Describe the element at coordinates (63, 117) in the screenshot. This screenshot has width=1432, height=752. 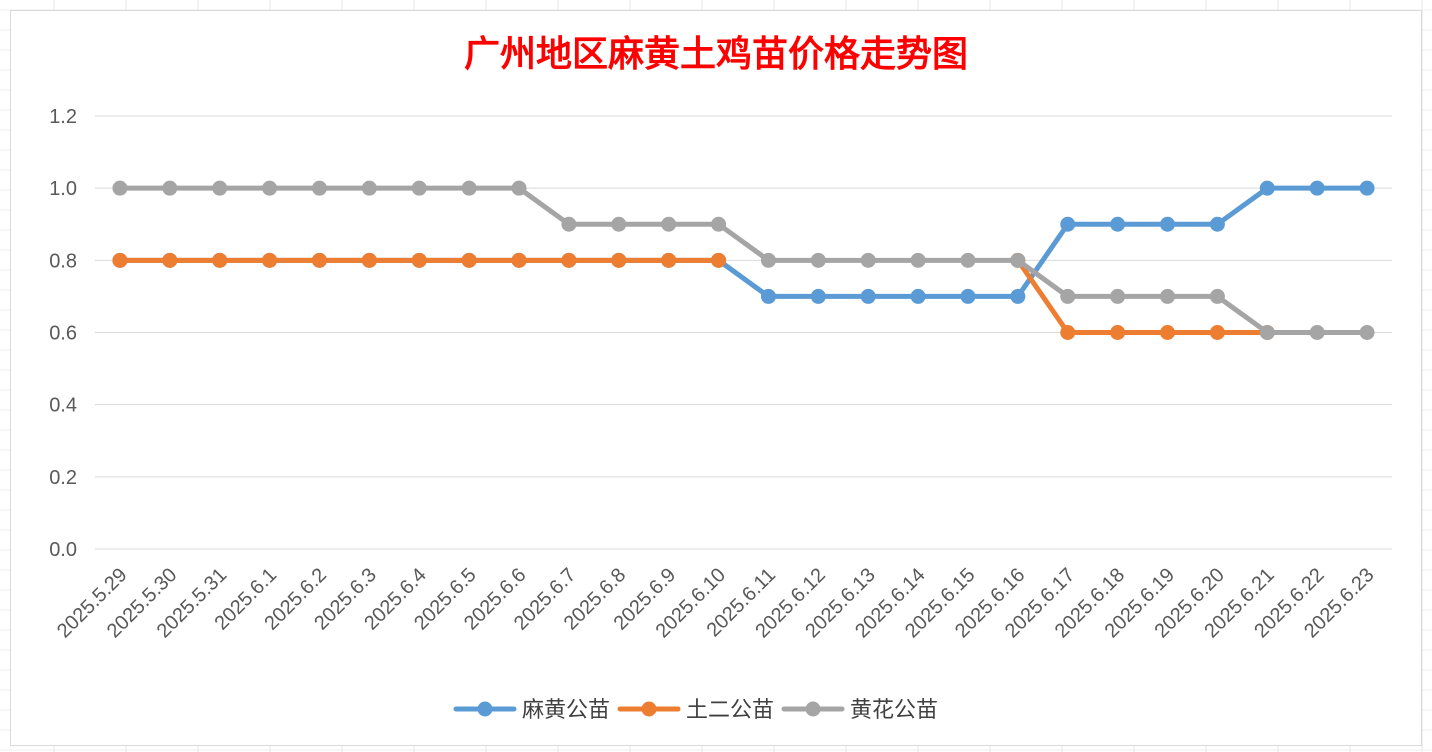
I see `y-tick-label: 1.2` at that location.